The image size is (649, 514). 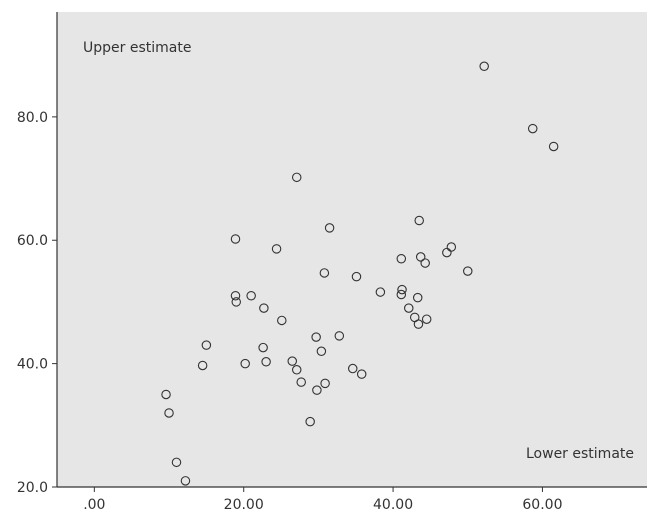 I want to click on y-tick-label: 20.0, so click(x=32, y=488).